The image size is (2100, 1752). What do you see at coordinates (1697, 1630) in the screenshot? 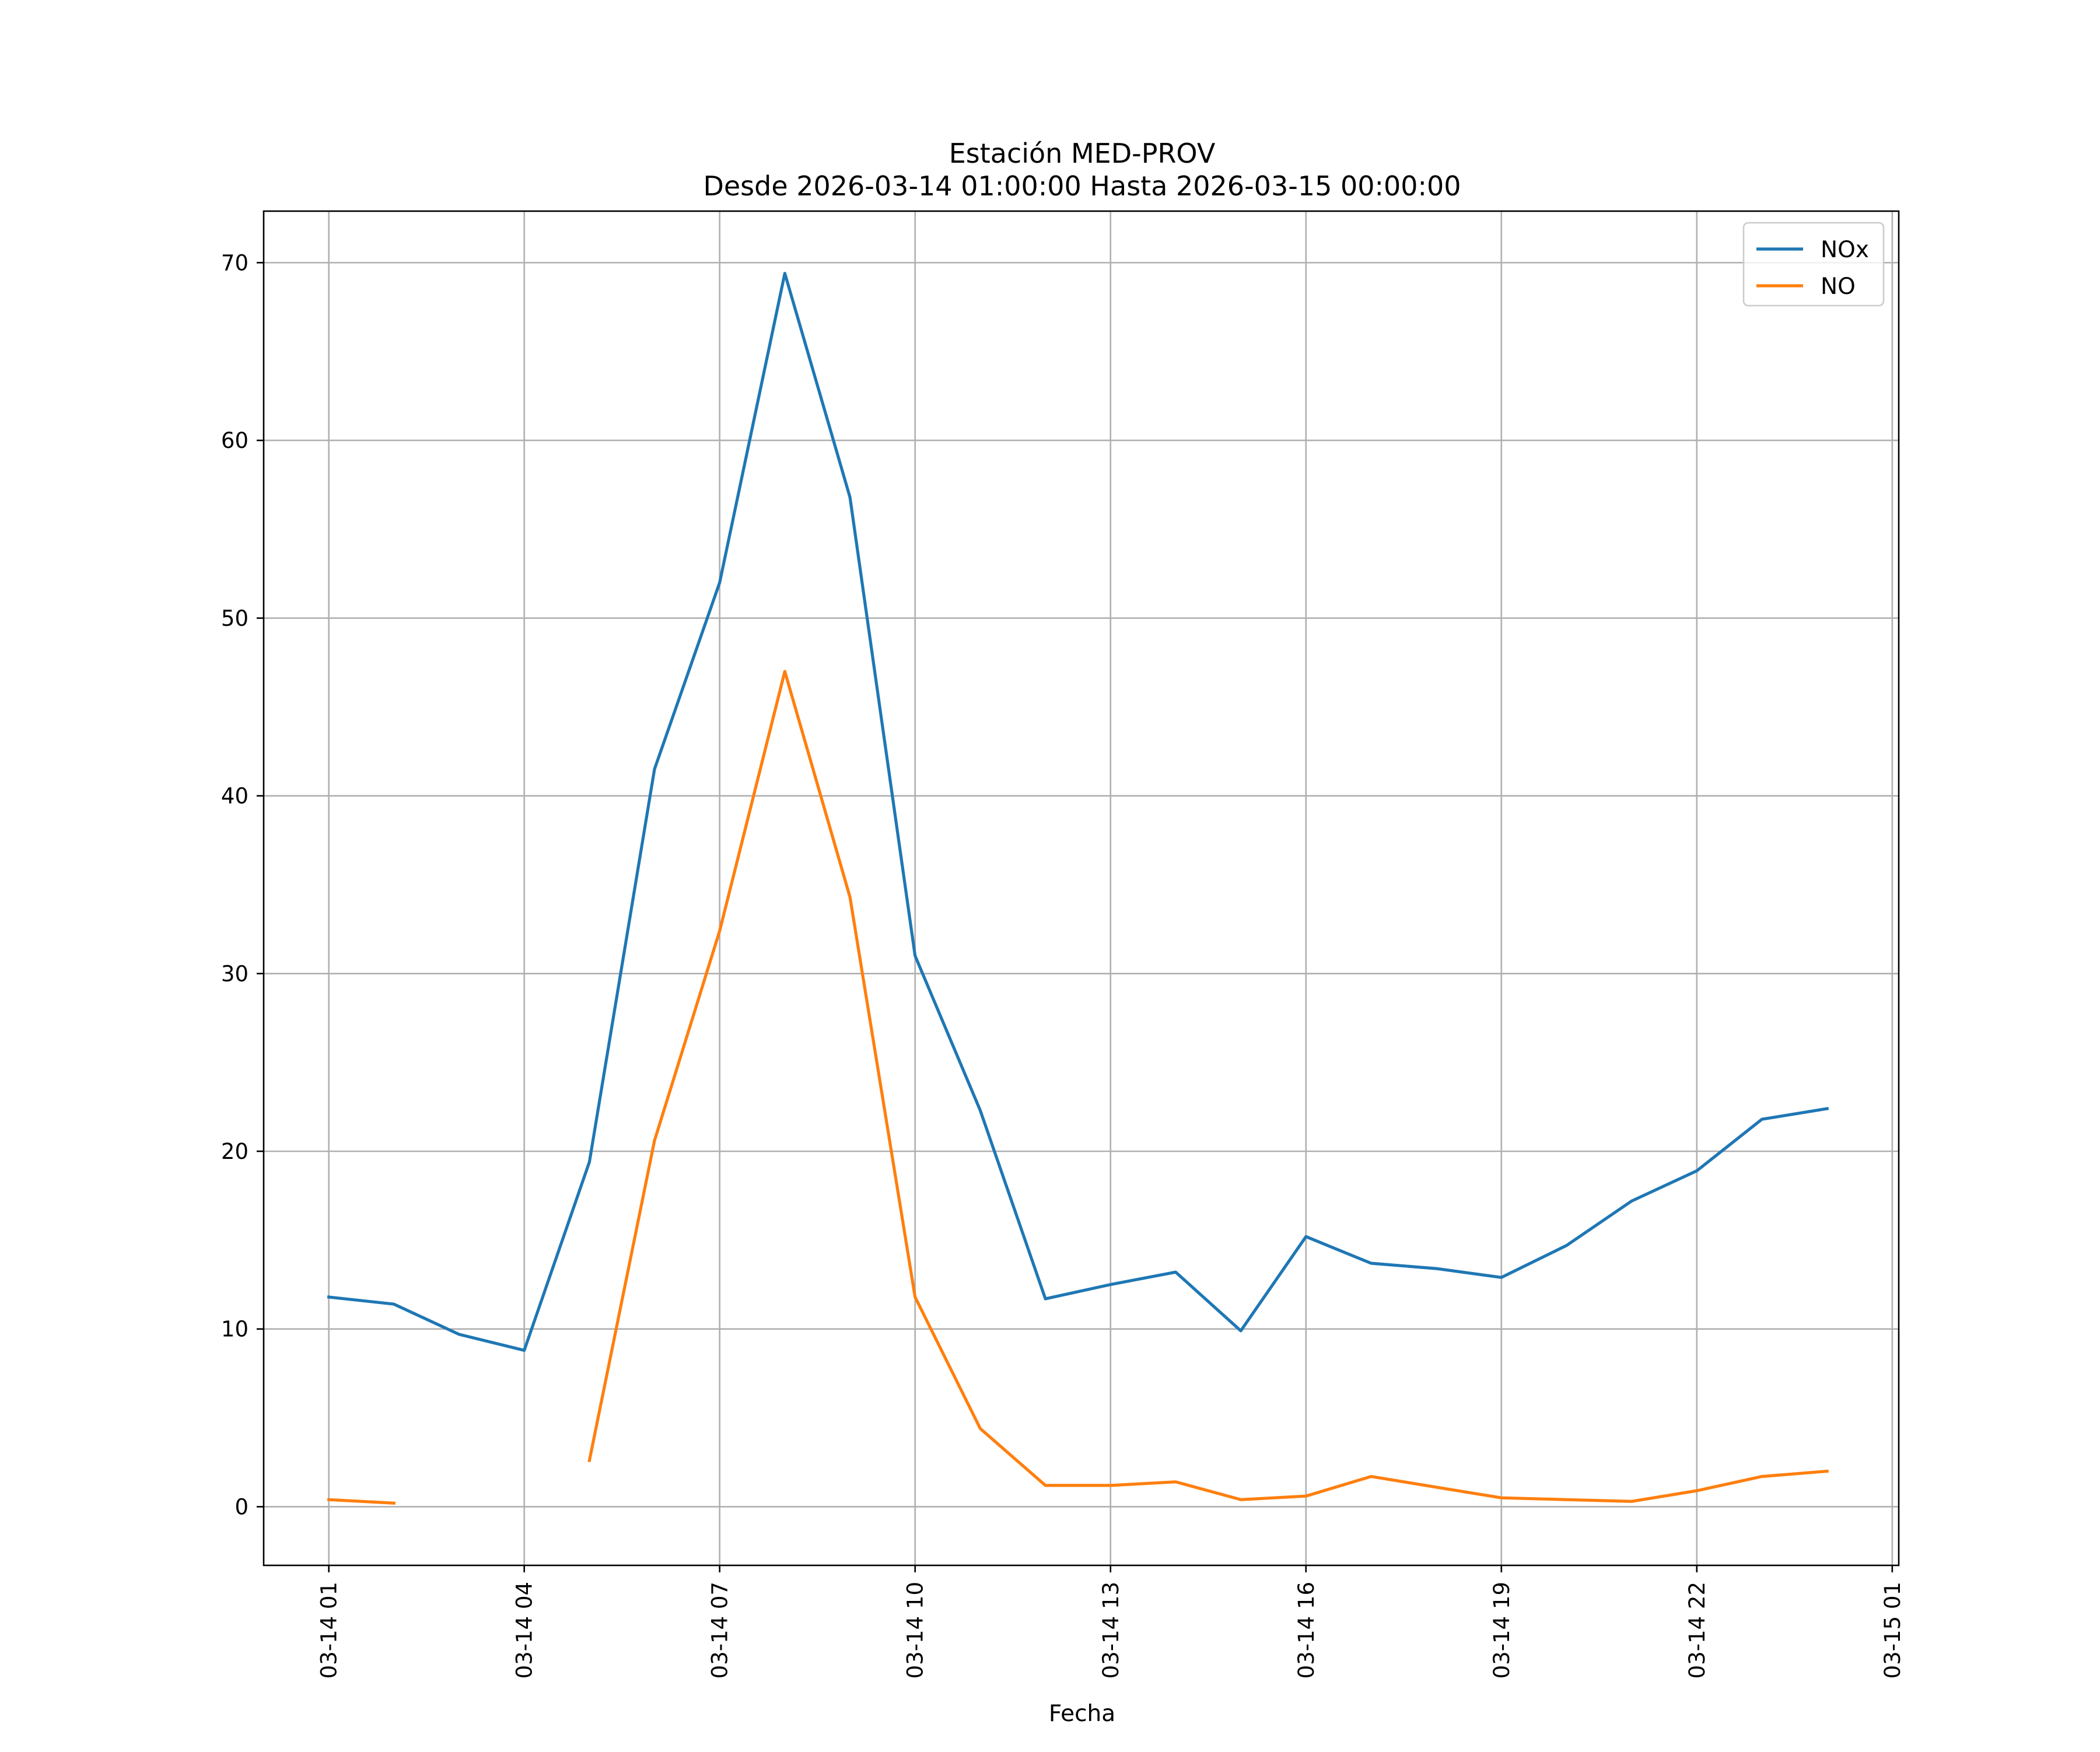
I see `x-tick-label: 03-14 22` at bounding box center [1697, 1630].